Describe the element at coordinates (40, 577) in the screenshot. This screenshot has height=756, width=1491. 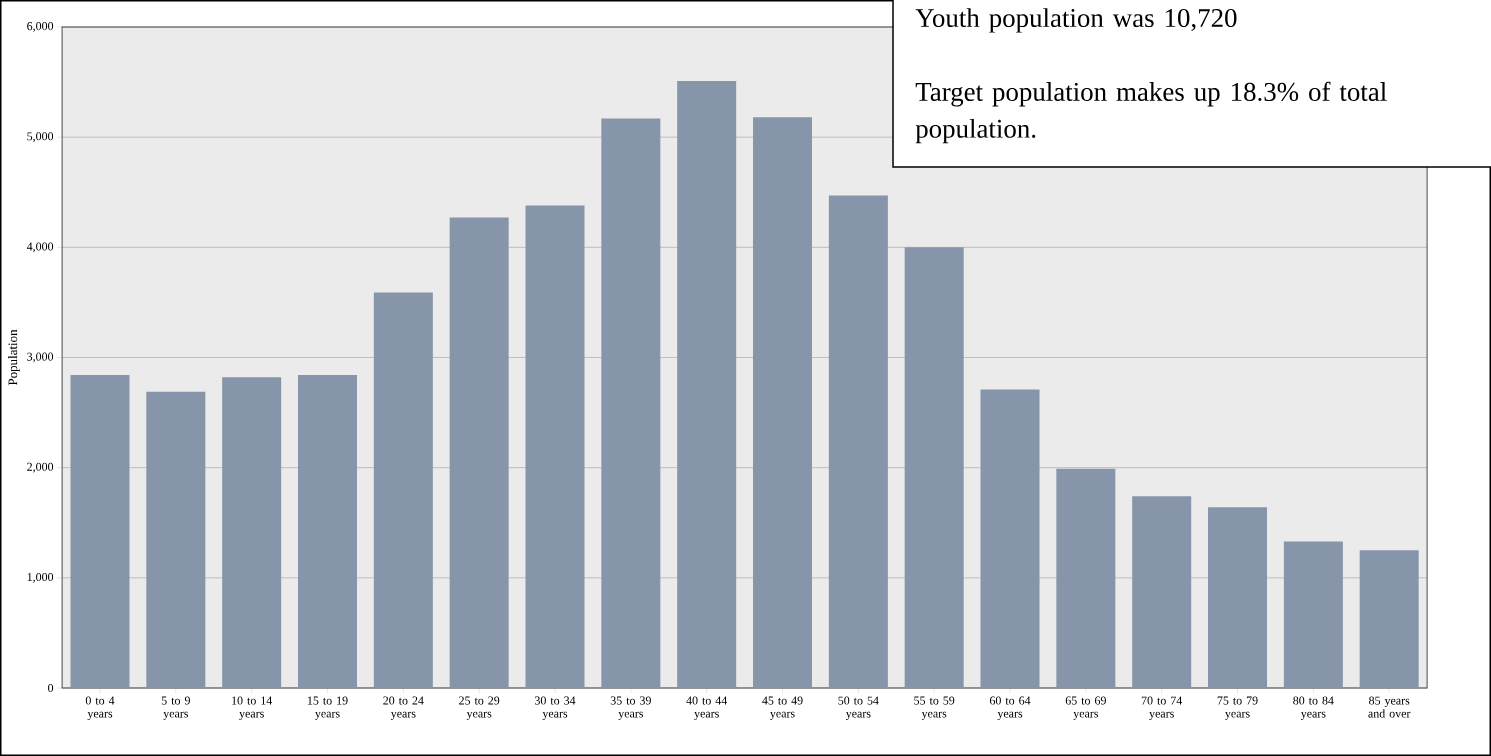
I see `y-tick-label: 1,000` at that location.